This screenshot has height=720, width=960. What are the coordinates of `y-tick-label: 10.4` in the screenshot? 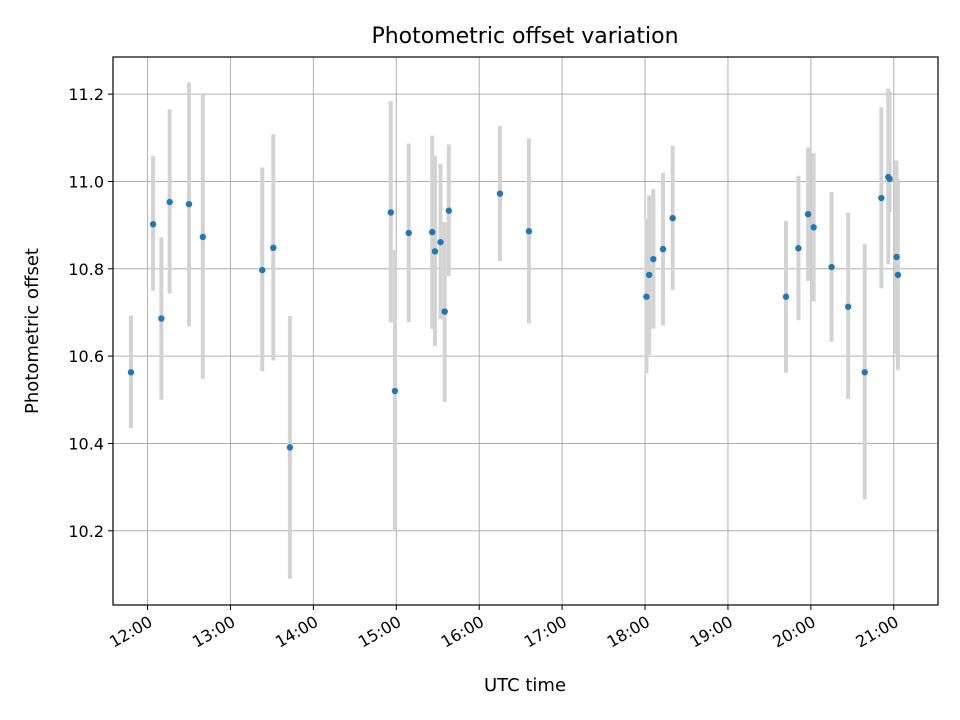 It's located at (86, 443).